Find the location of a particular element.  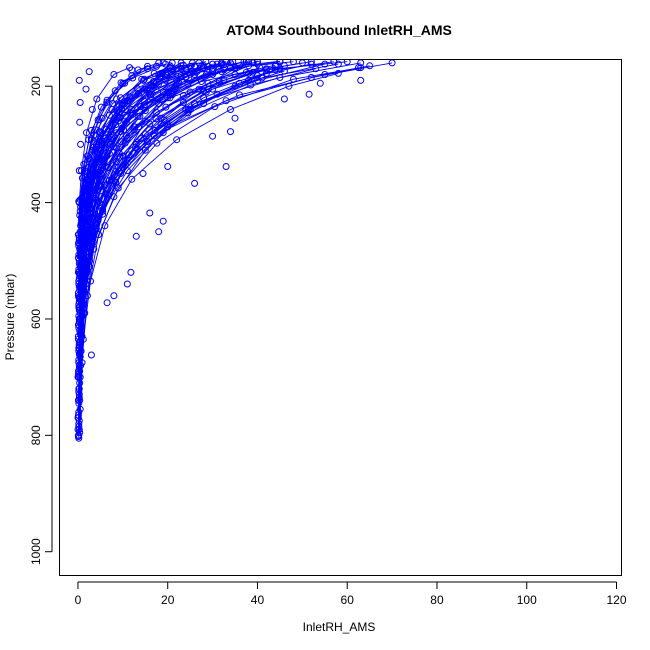

x-axis-label: InletRH_AMS is located at coordinates (339, 627).